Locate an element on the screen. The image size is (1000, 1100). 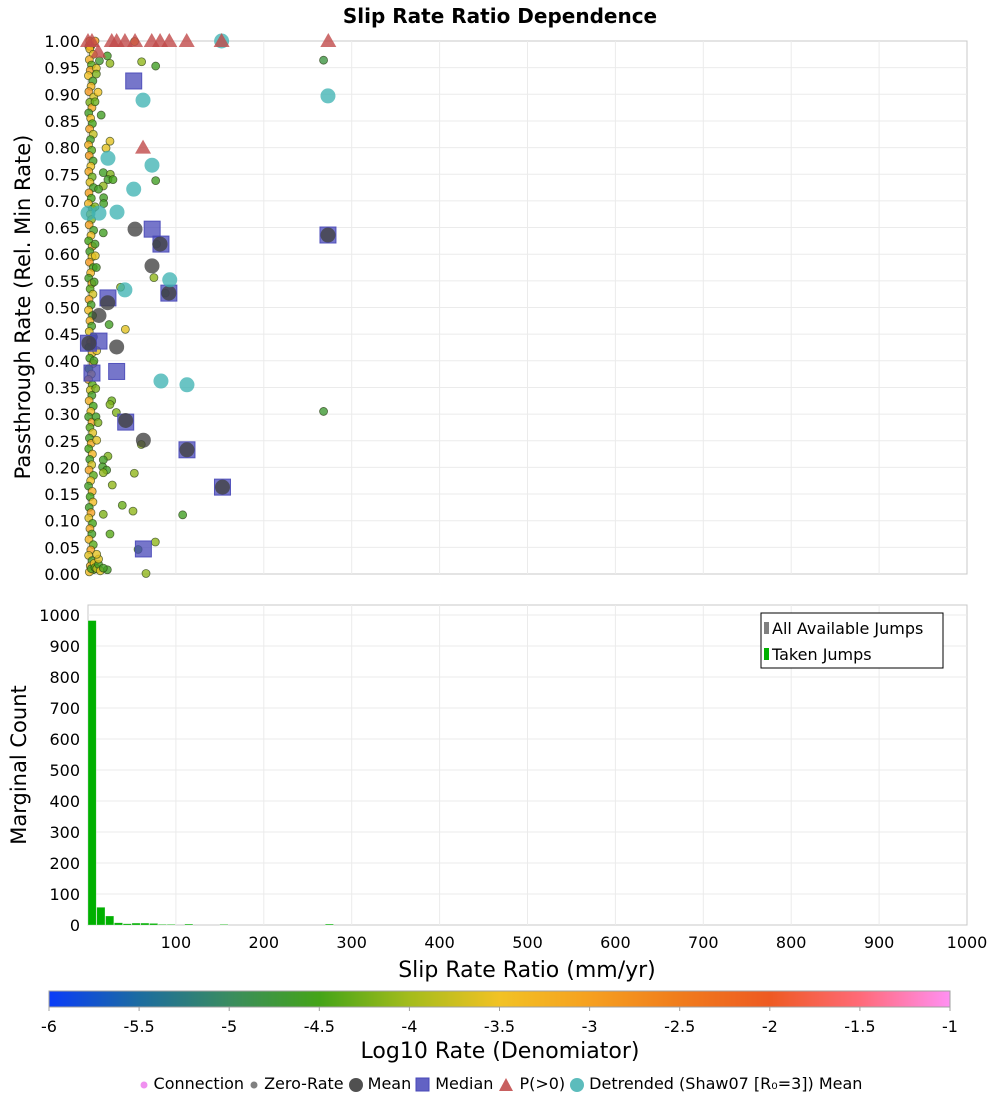
legend-swatch-all-available-jumps is located at coordinates (766, 628).